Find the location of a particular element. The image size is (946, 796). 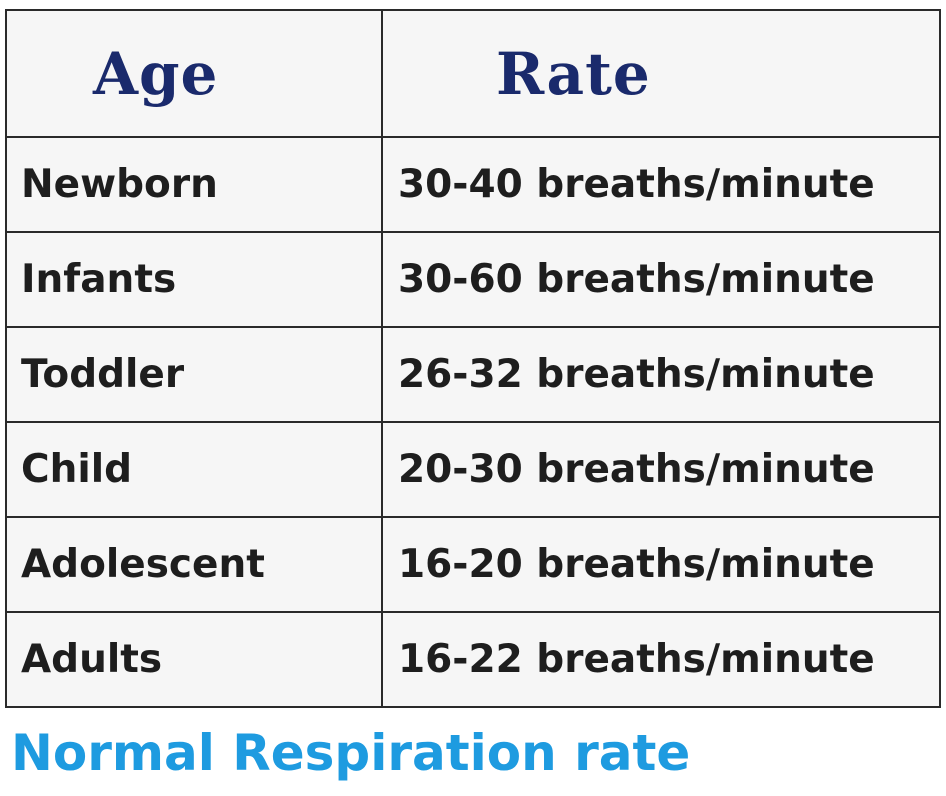

rate-cell: 16-22 breaths/minute is located at coordinates (661, 659).